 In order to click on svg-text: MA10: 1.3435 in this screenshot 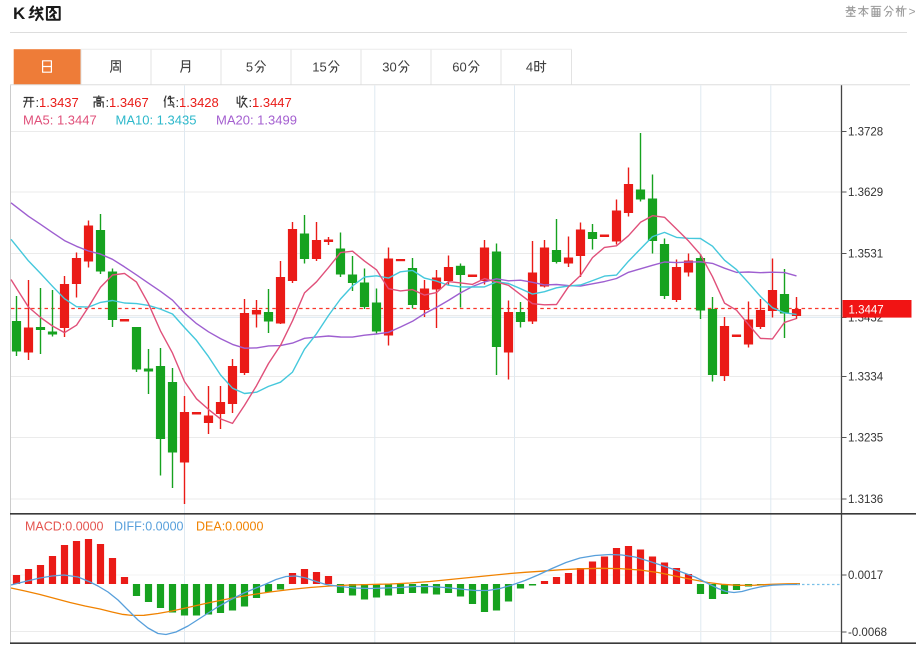, I will do `click(156, 120)`.